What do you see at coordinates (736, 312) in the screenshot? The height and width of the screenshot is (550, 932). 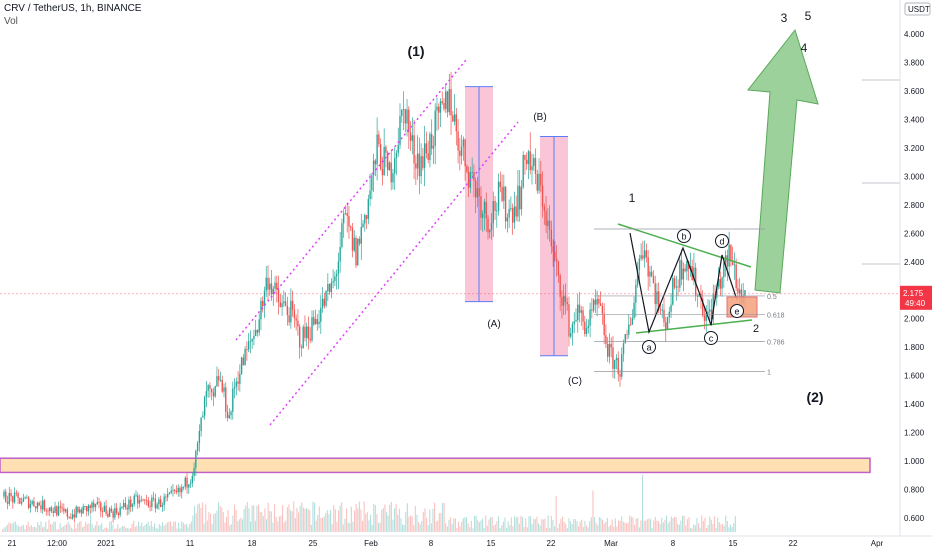 I see `subwave-label-e: e` at bounding box center [736, 312].